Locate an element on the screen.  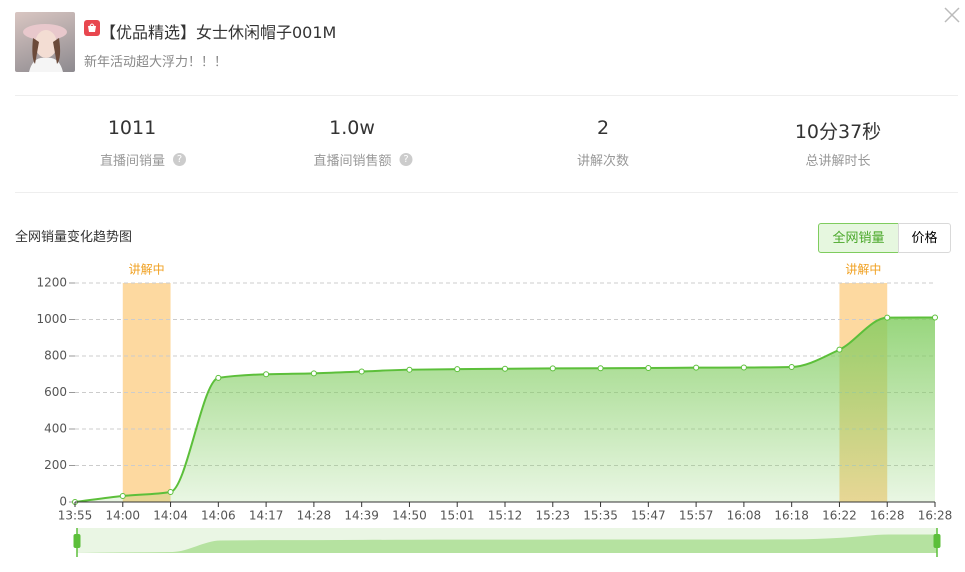
y-tick-label: 600 is located at coordinates (55, 392).